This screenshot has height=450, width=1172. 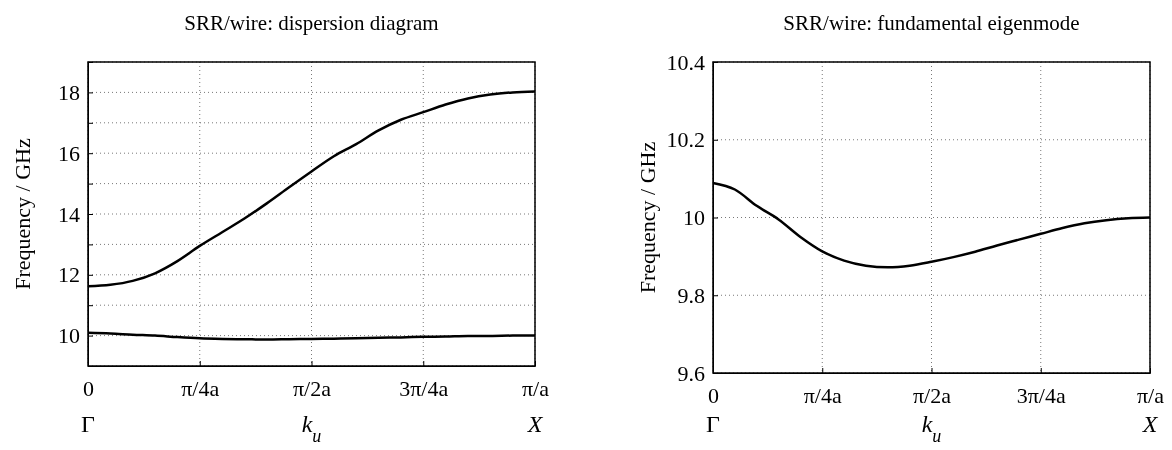 What do you see at coordinates (685, 140) in the screenshot?
I see `y-tick-label: 10.2` at bounding box center [685, 140].